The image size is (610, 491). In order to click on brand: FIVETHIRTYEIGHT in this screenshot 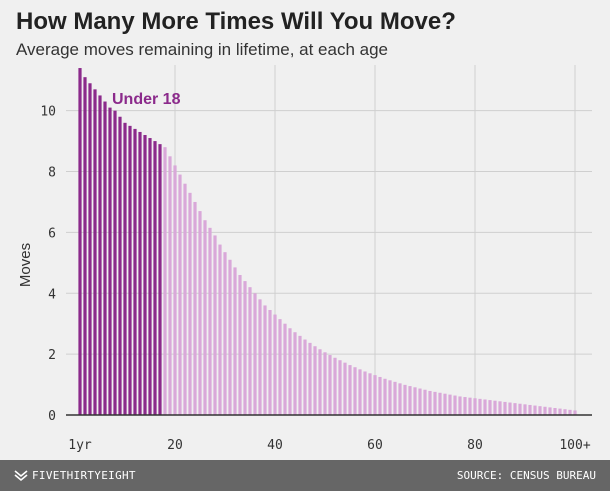, I will do `click(75, 475)`.